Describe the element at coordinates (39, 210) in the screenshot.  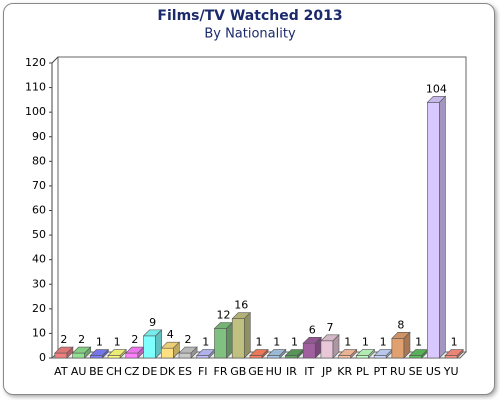
I see `y-tick-label: 60` at that location.